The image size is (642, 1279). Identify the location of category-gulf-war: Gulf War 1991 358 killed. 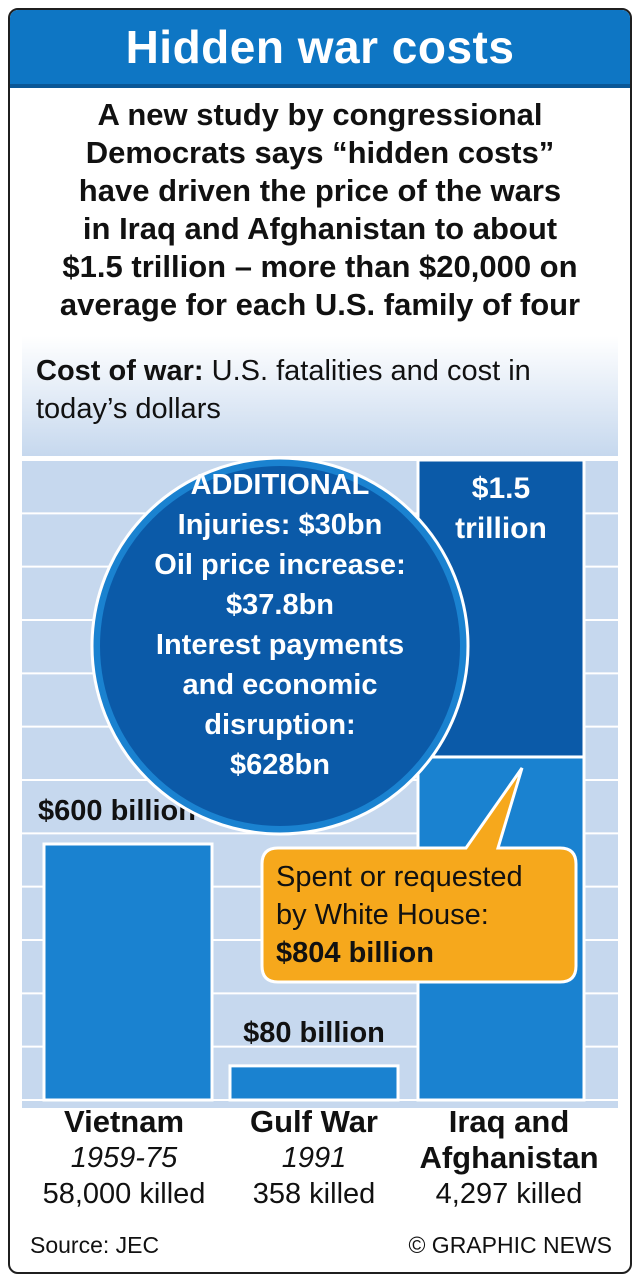
(314, 1158).